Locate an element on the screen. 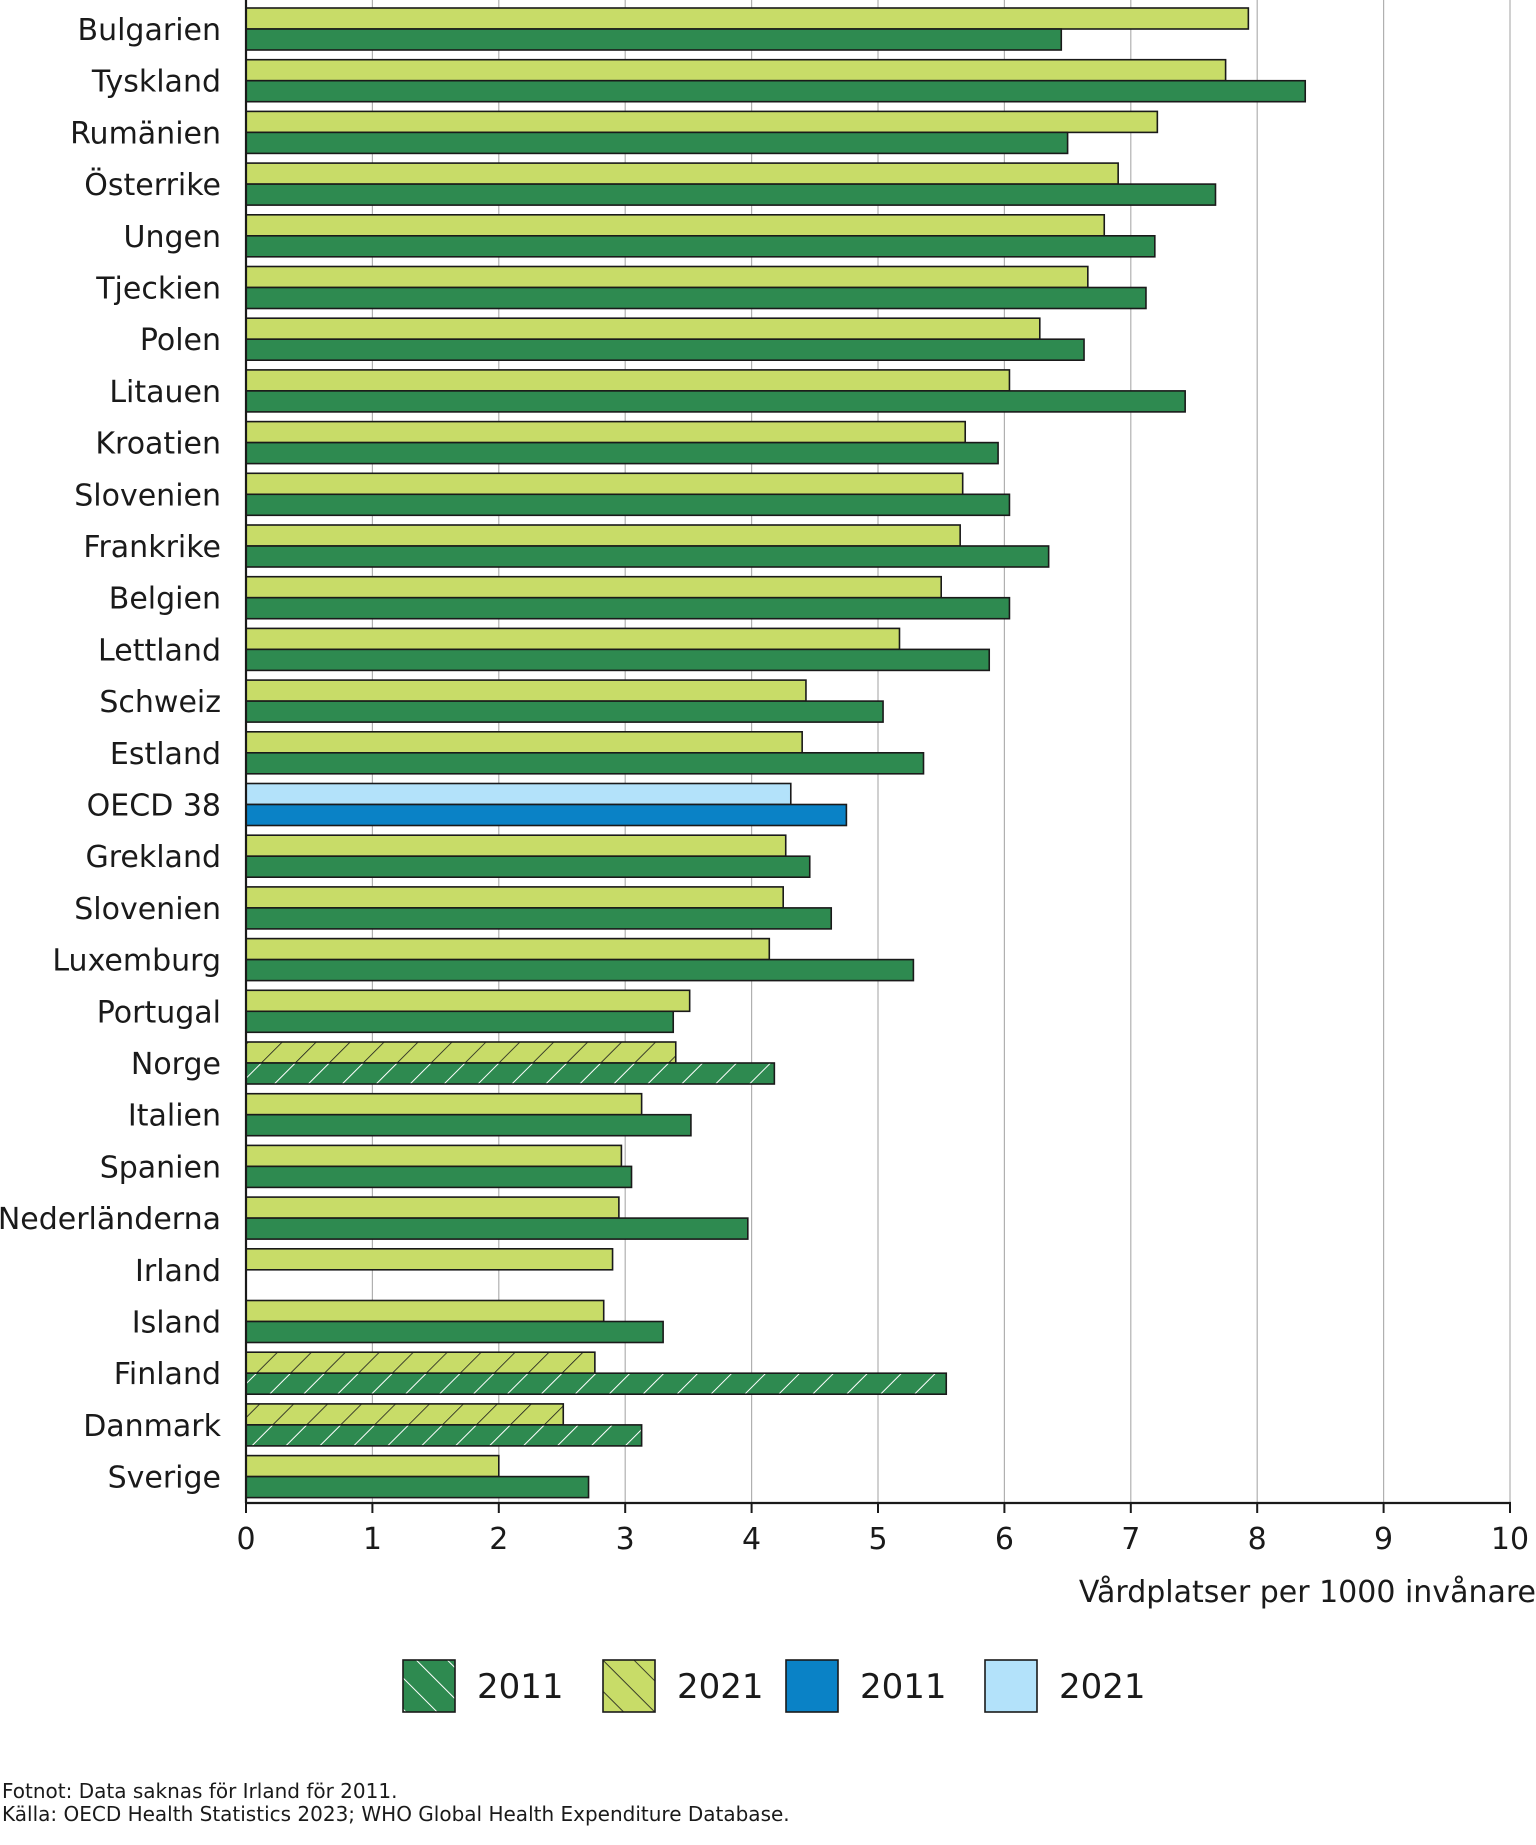  category-label: Sverige is located at coordinates (164, 1478).